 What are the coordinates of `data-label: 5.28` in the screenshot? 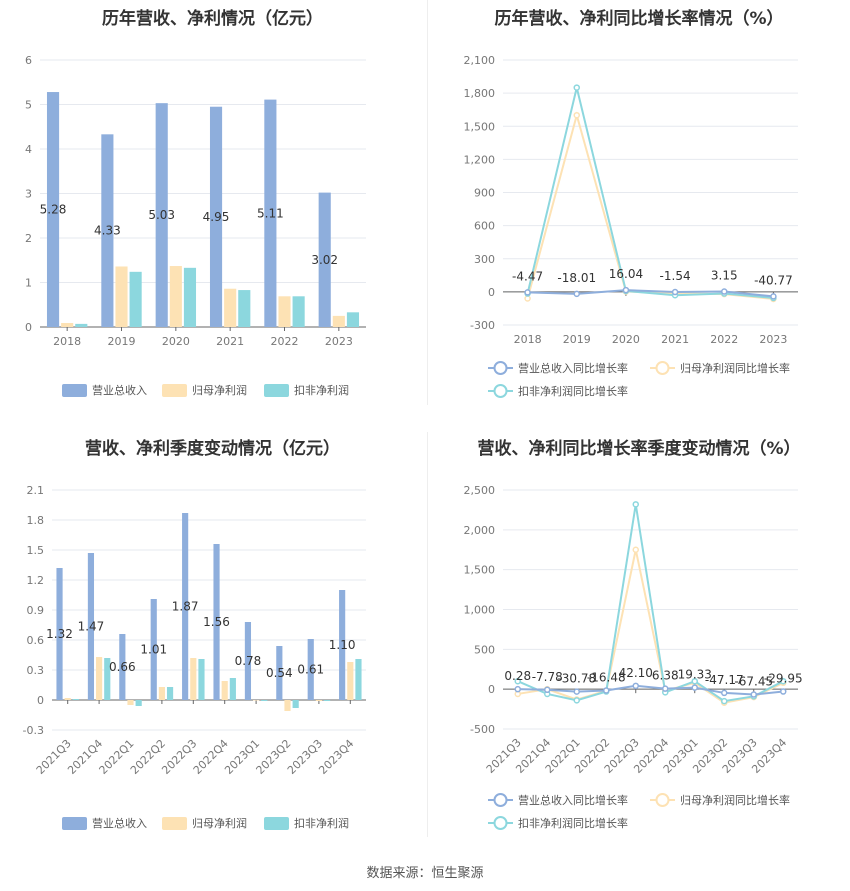 It's located at (53, 210).